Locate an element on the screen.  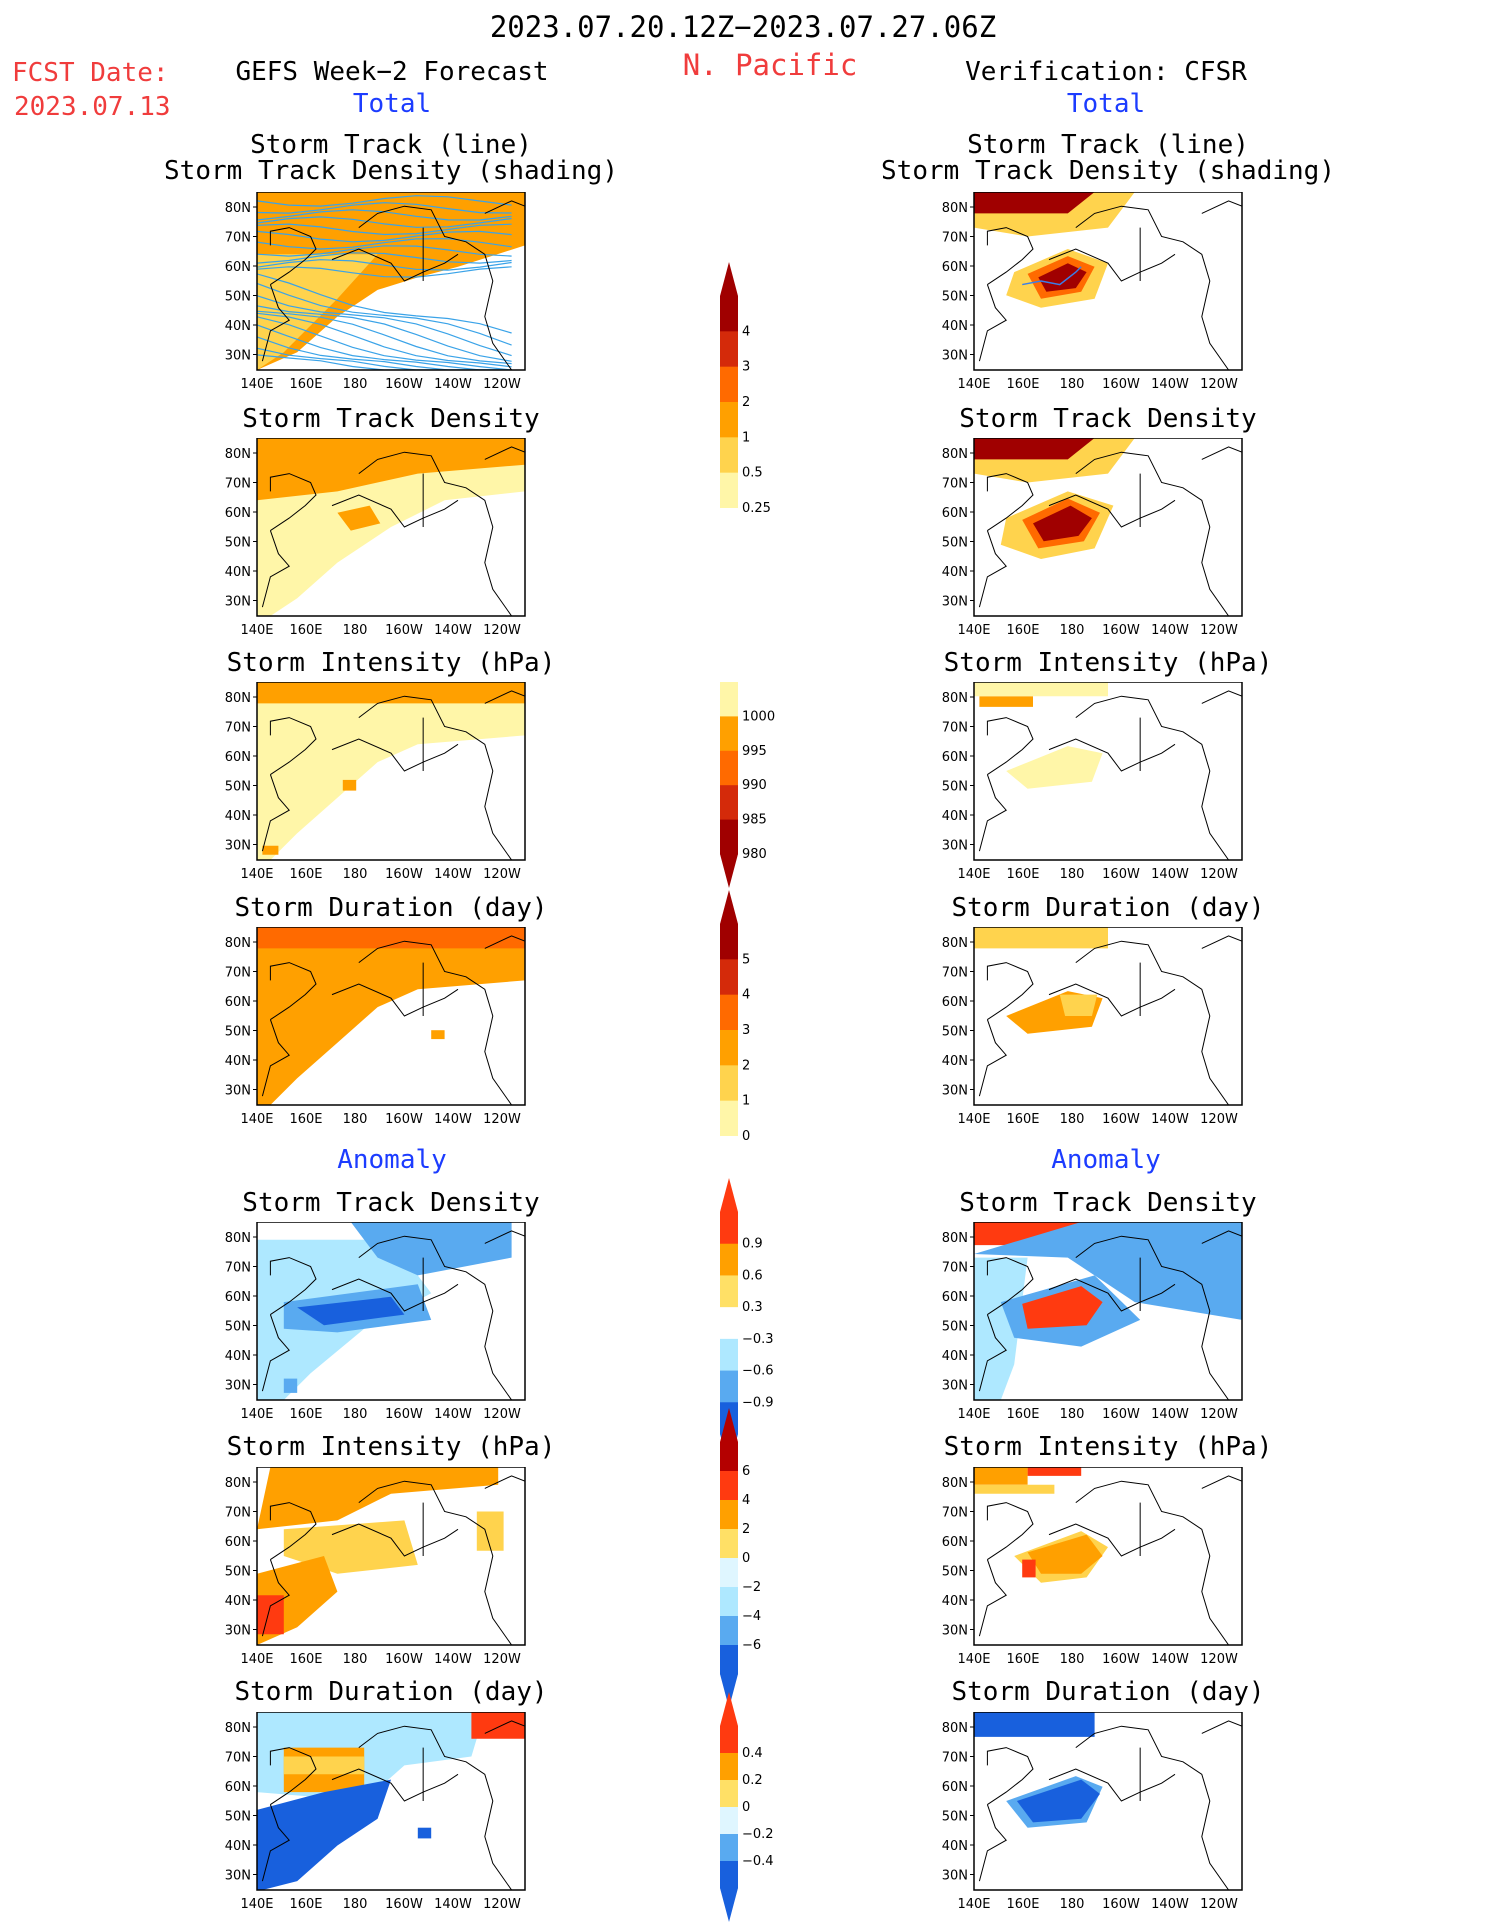
lon-tick-label: 180 is located at coordinates (1072, 1119).